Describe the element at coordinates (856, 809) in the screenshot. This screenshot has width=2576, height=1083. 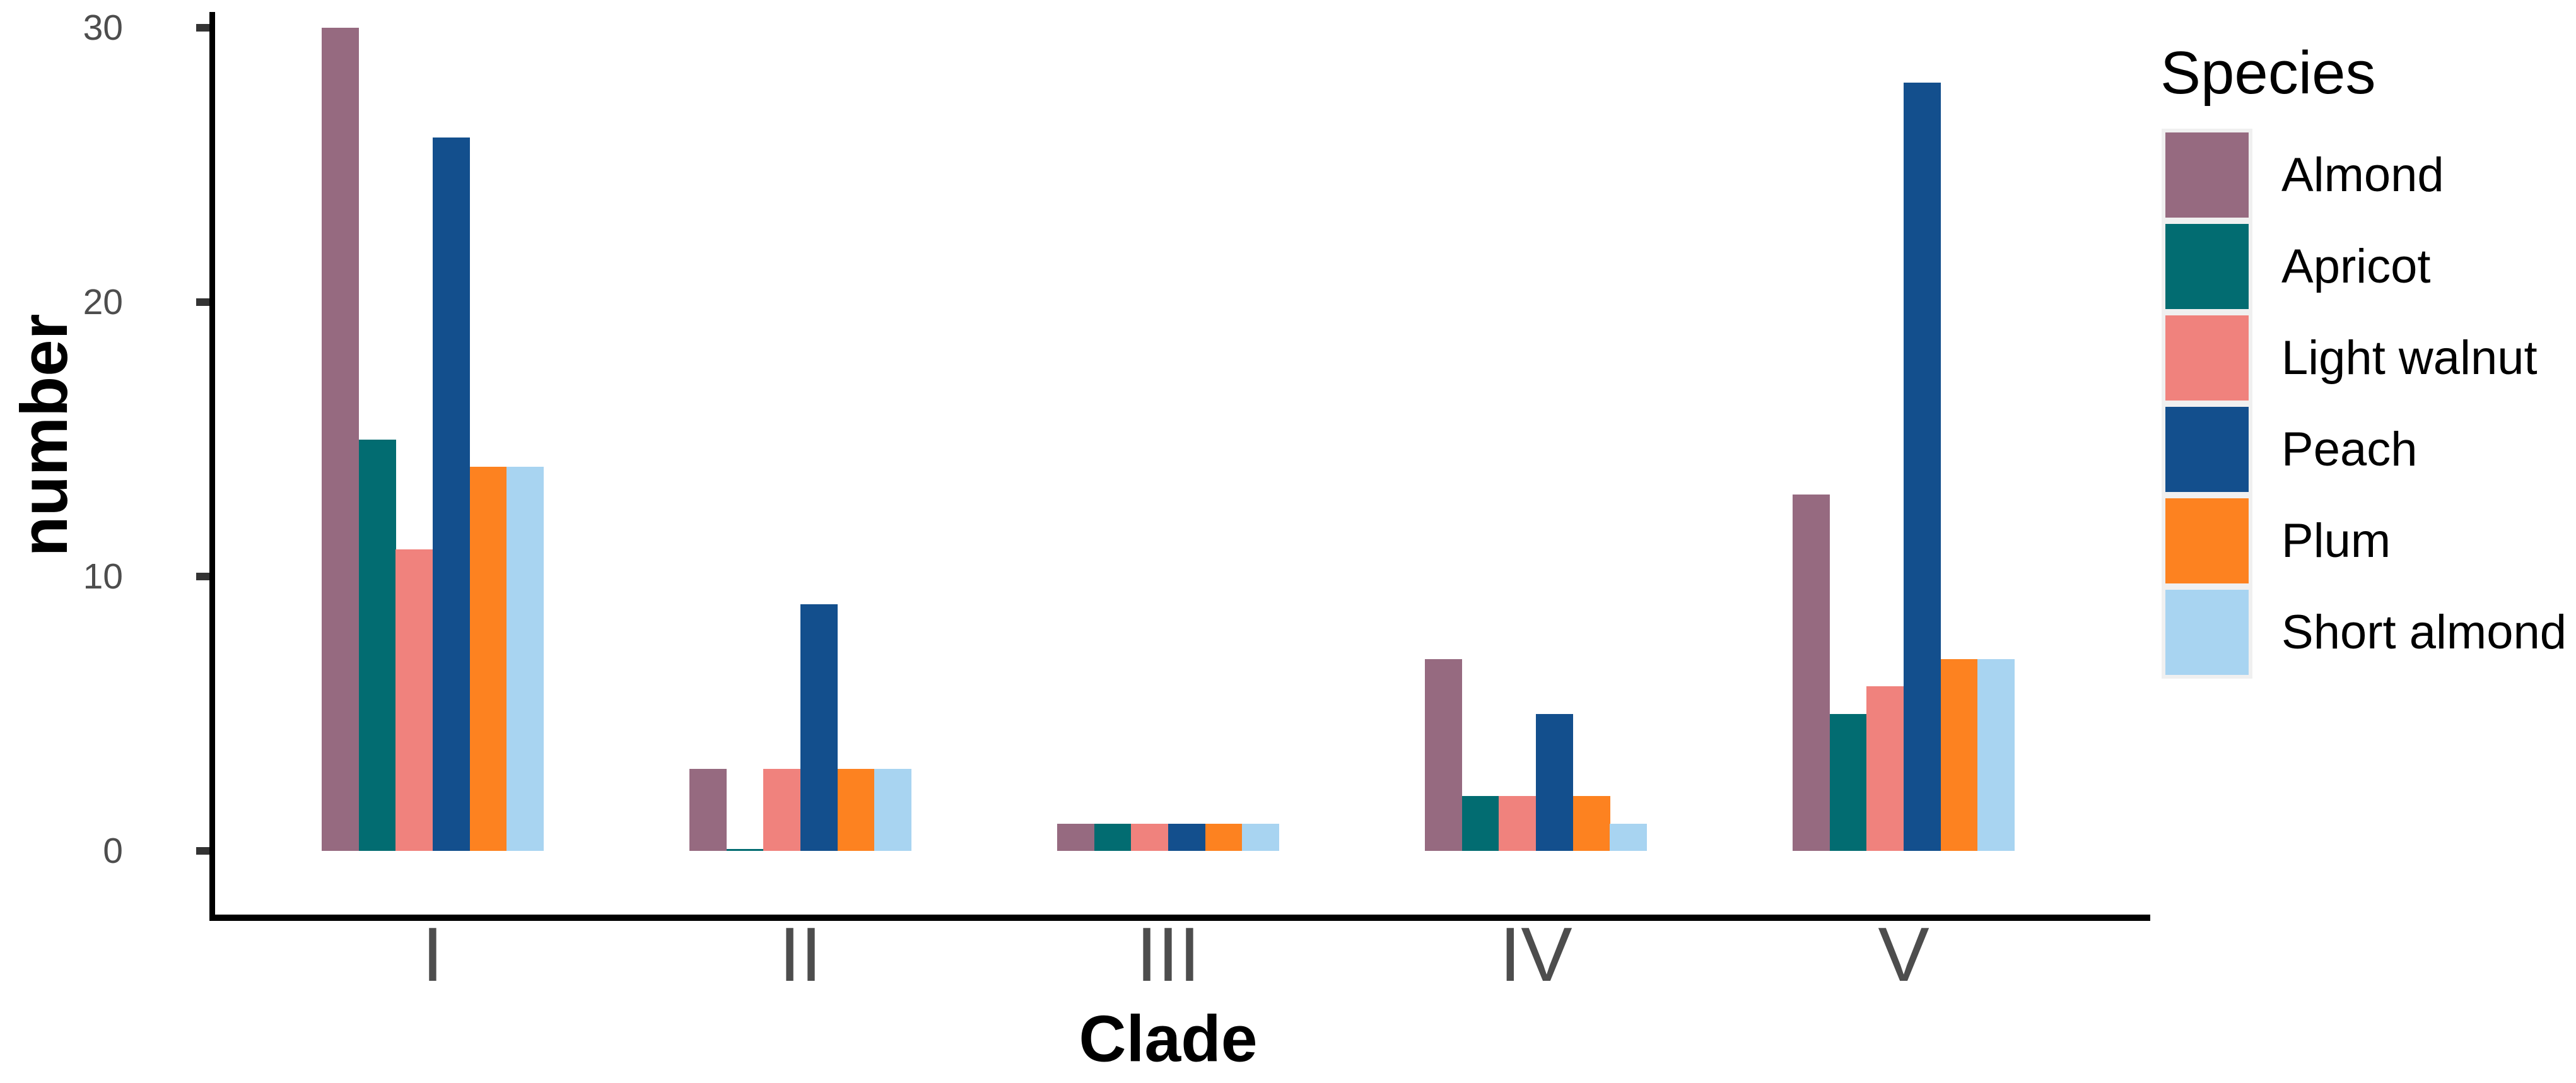
I see `bar-plum-II` at that location.